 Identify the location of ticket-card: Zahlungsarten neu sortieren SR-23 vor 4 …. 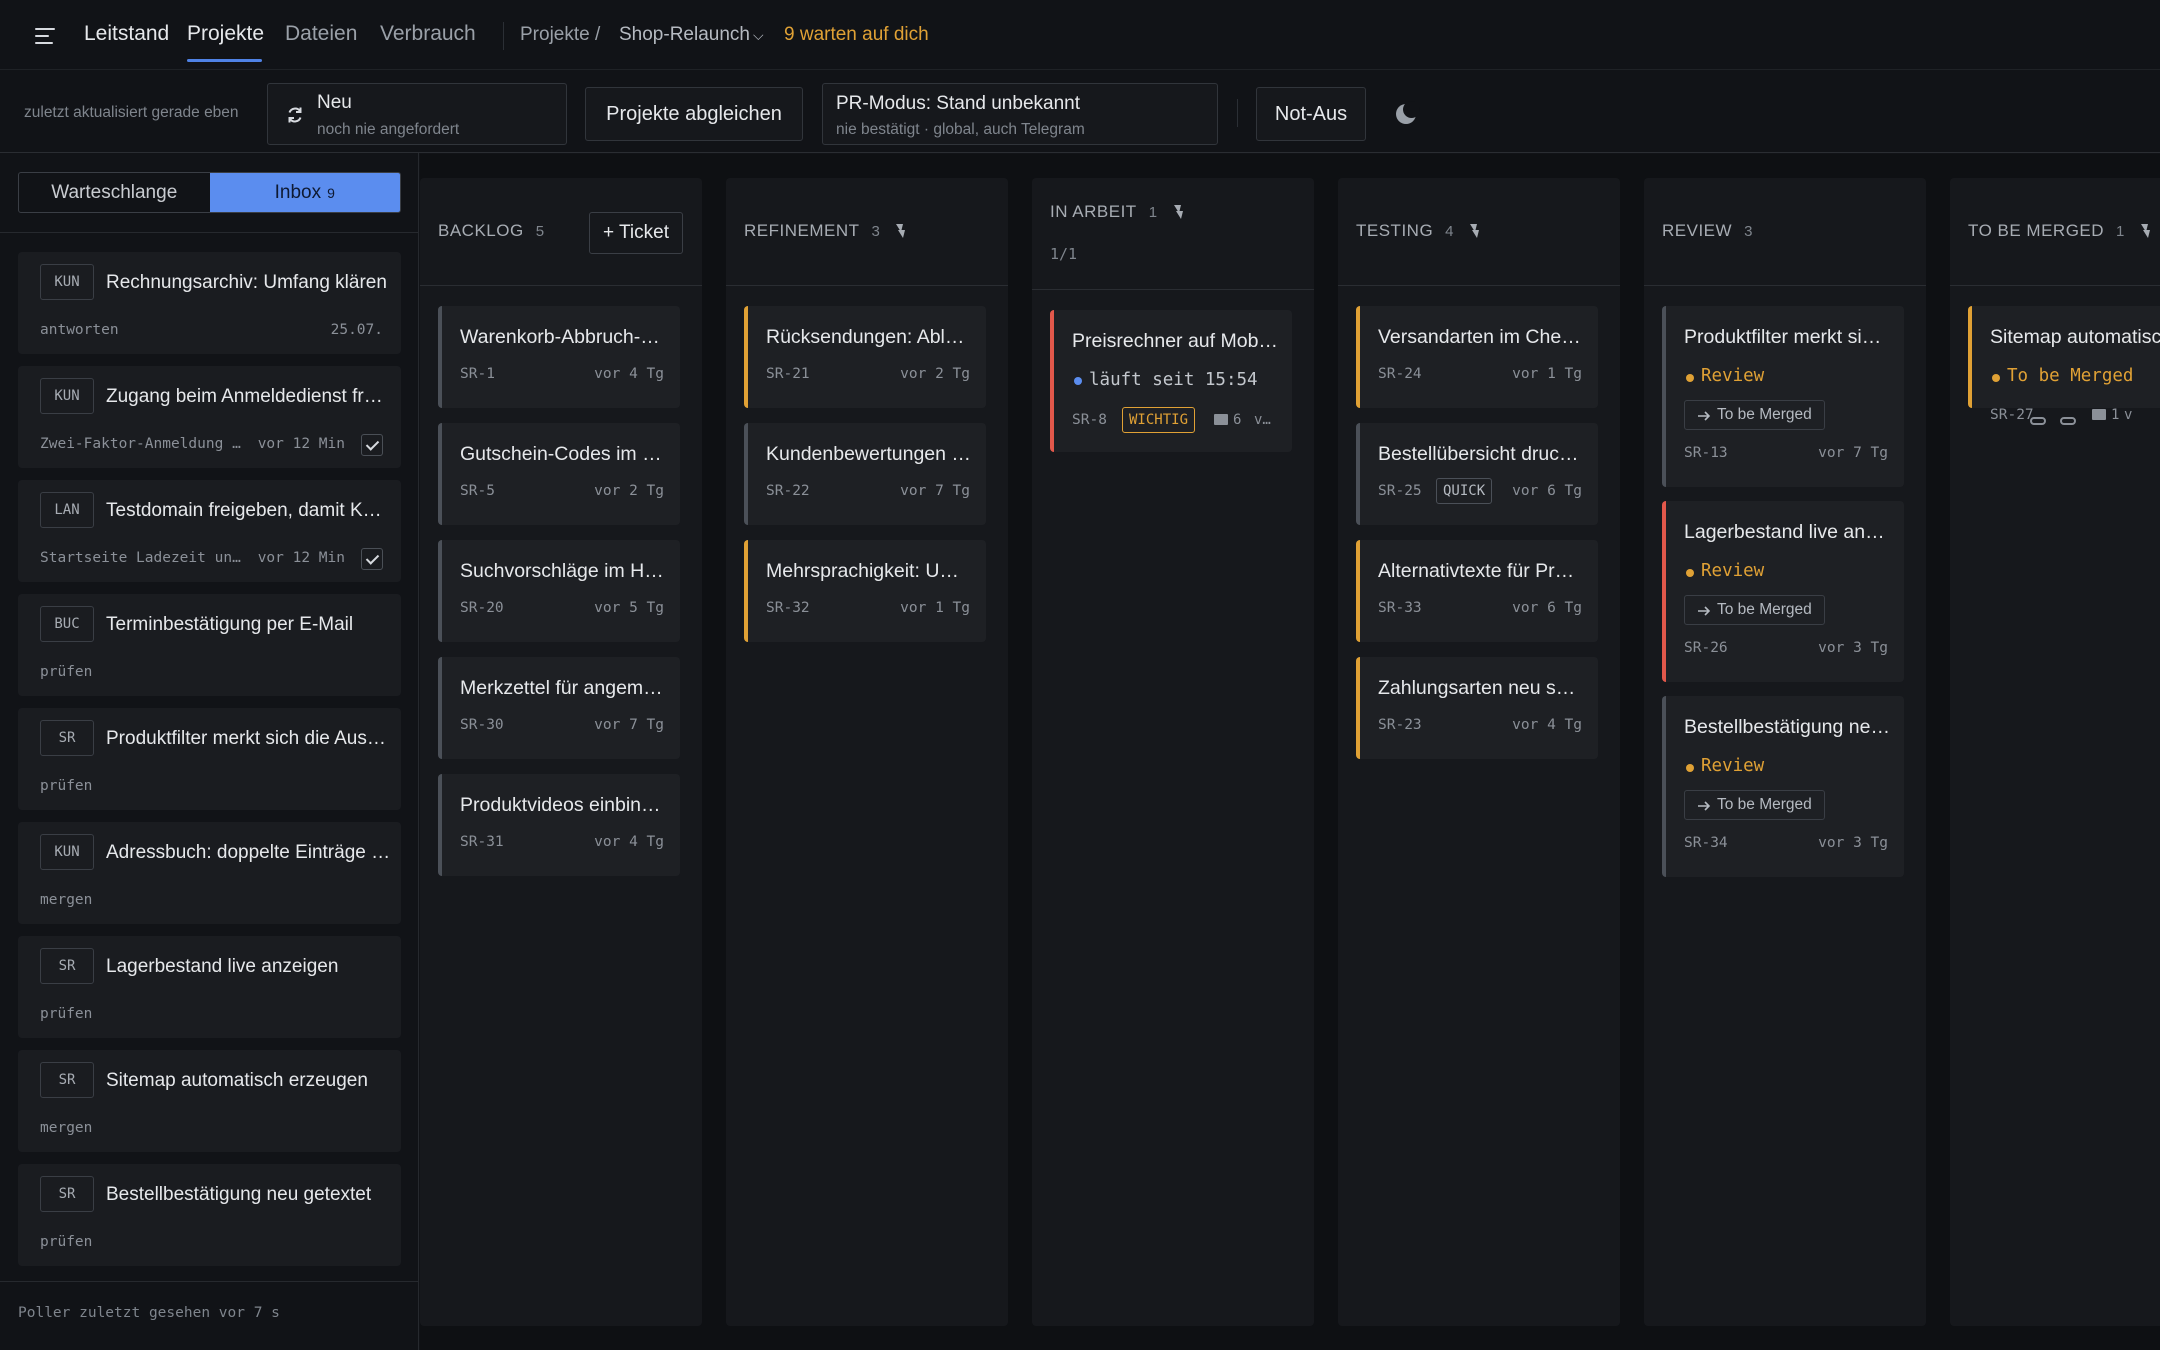
(1477, 708).